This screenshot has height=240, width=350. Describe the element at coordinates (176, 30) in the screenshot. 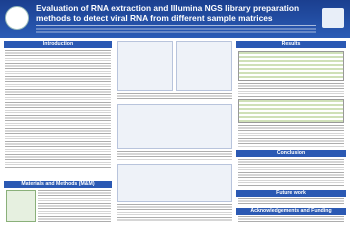

I see `authors-block` at that location.